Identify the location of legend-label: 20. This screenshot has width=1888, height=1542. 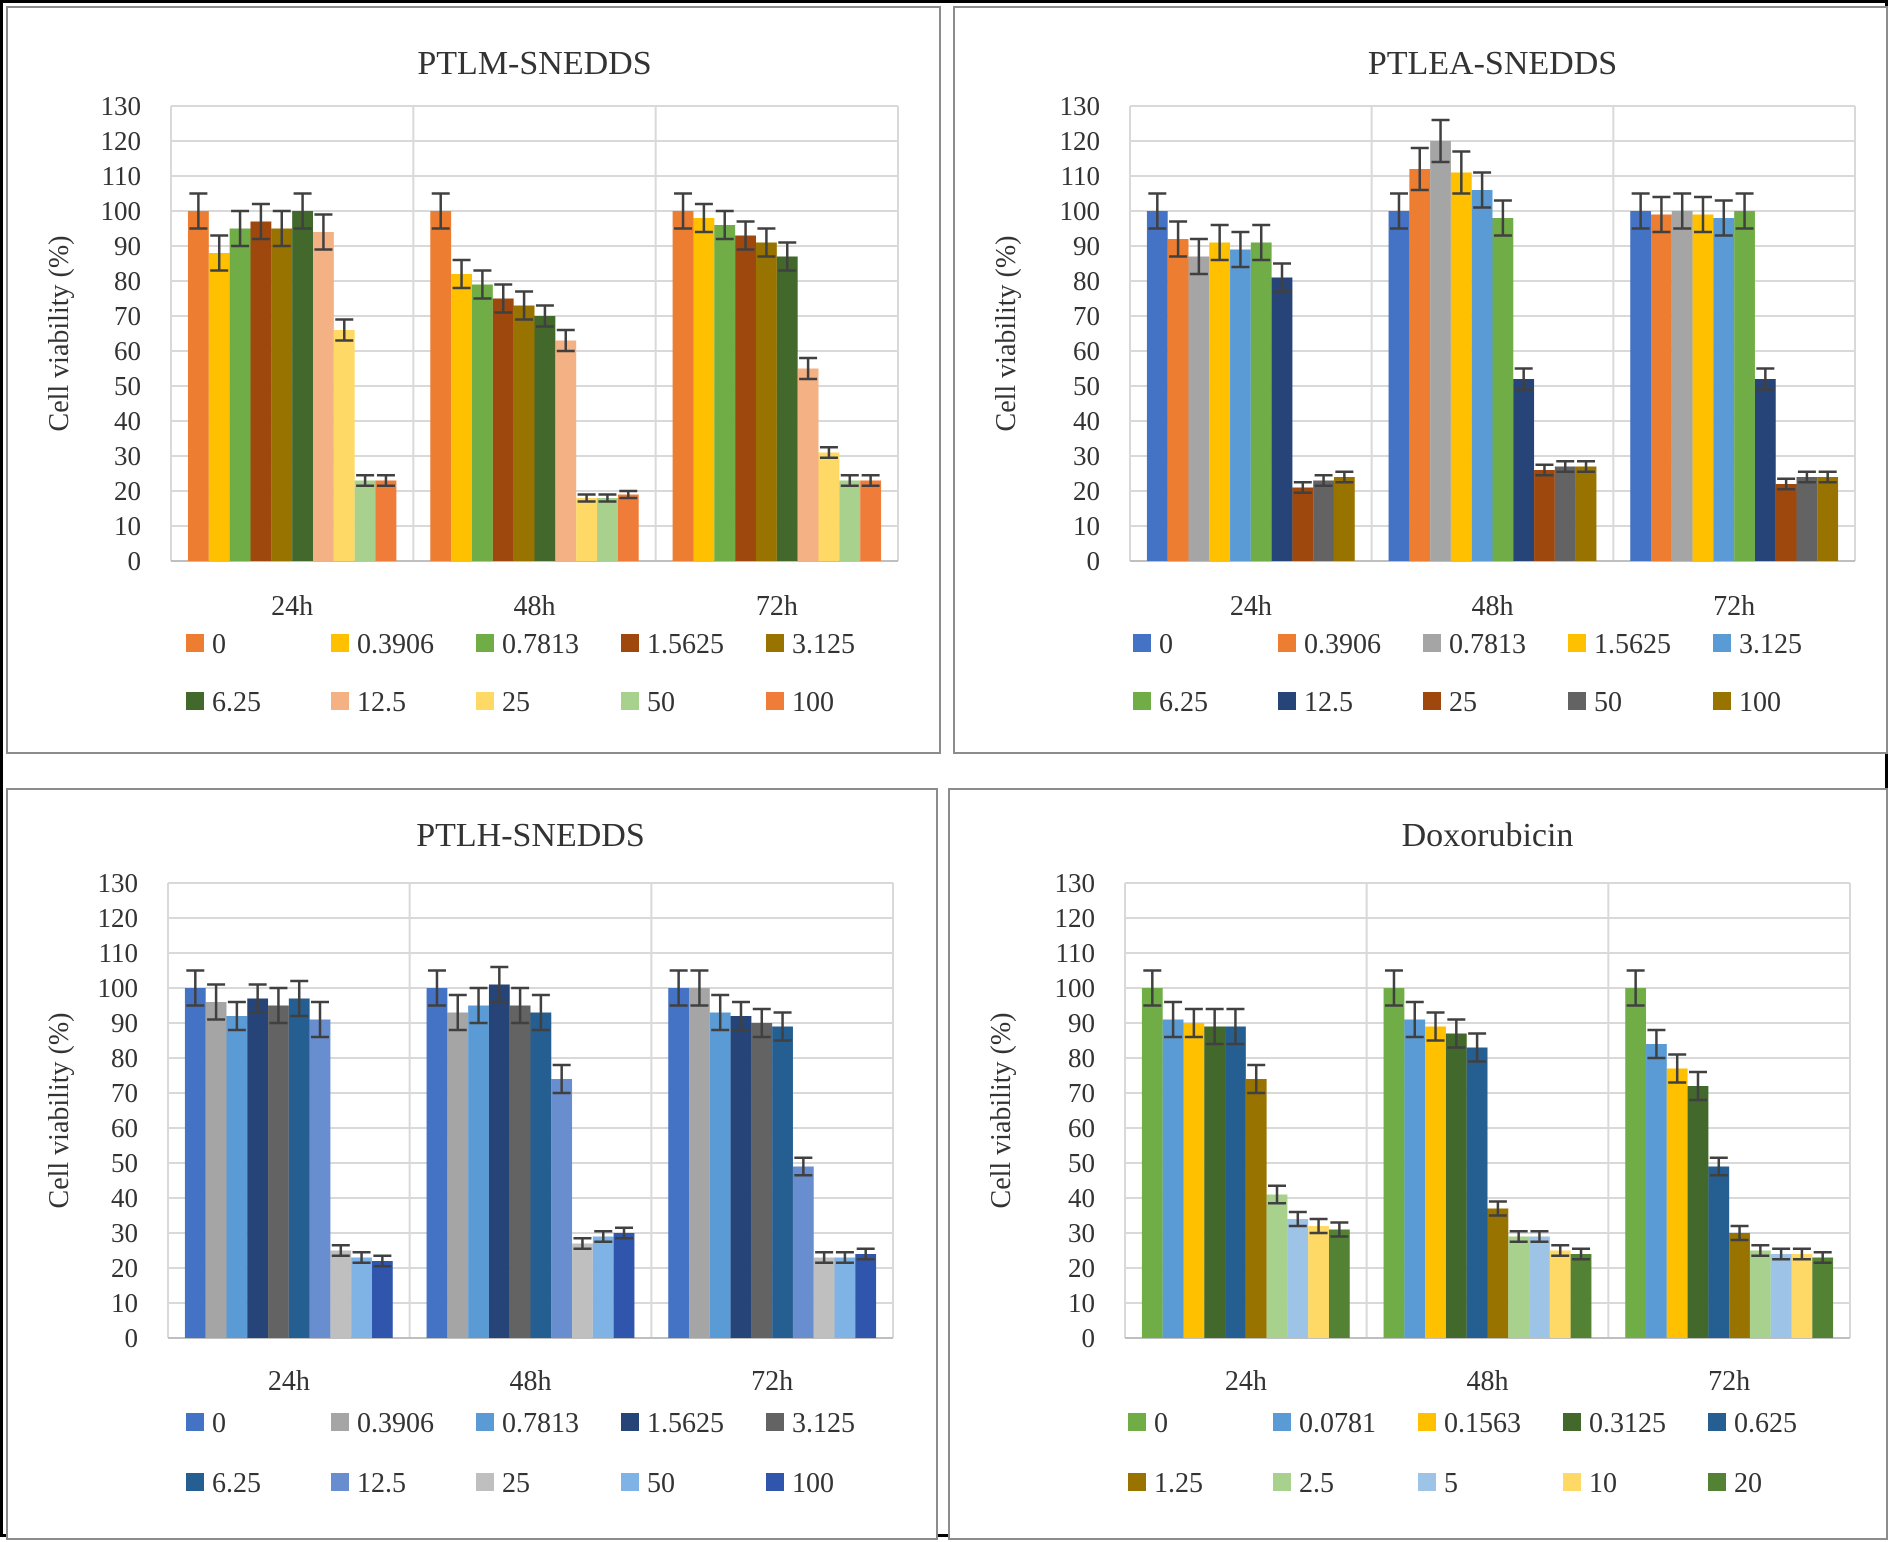
(1748, 1483).